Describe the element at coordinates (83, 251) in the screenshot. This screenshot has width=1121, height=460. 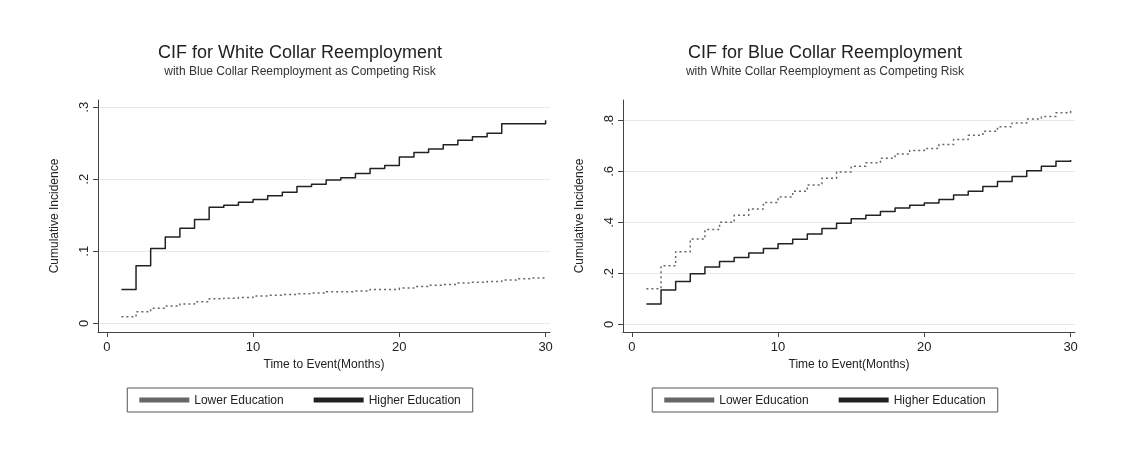
I see `y-tick-label: .1` at that location.